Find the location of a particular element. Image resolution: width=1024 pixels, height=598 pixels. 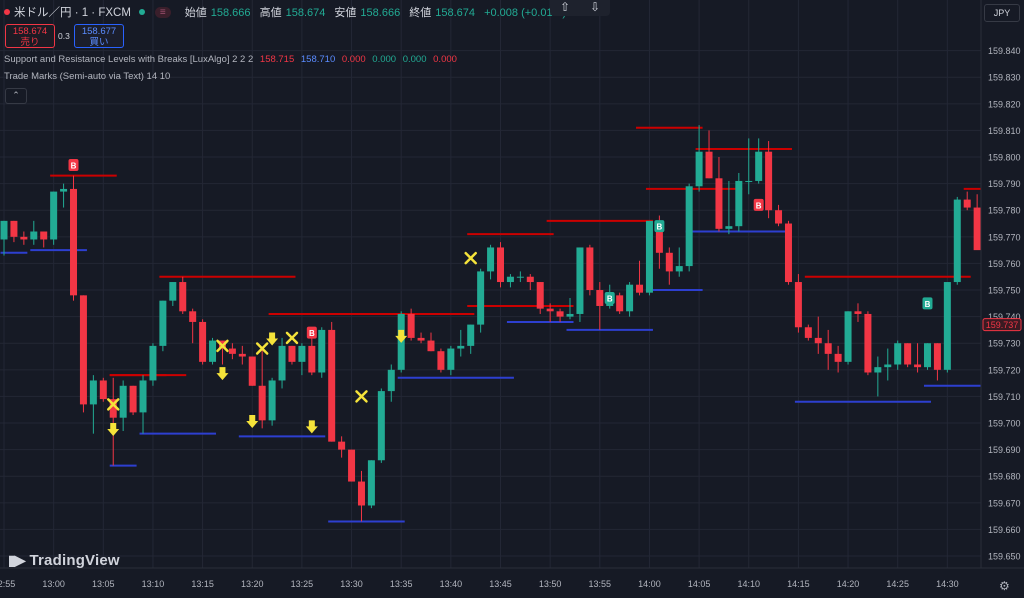

collapse-legend-button: ⌃ is located at coordinates (16, 96).